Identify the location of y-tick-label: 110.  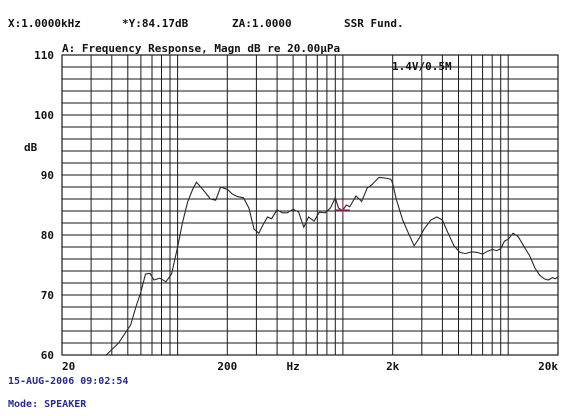
(44, 55).